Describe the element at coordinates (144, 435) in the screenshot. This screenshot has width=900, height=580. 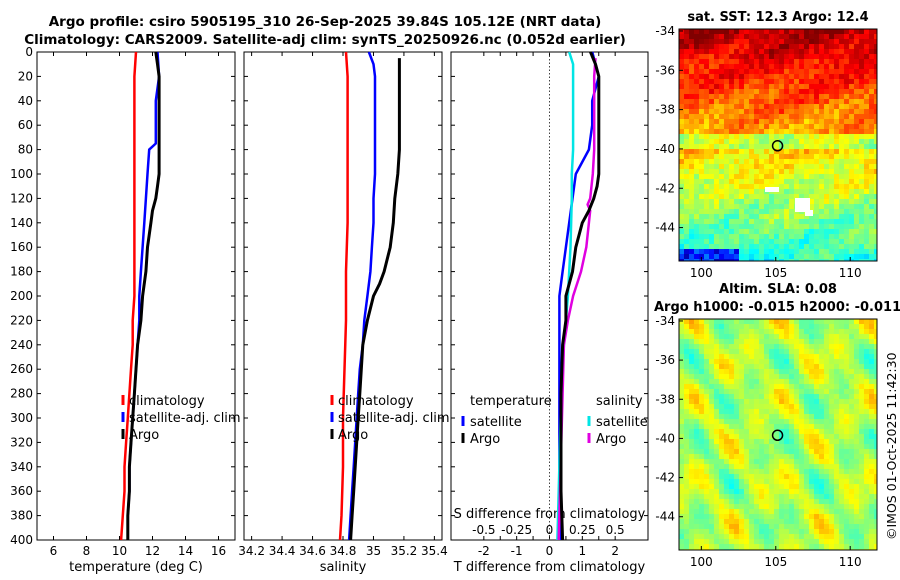
I see `temperature-legend-label: Argo` at that location.